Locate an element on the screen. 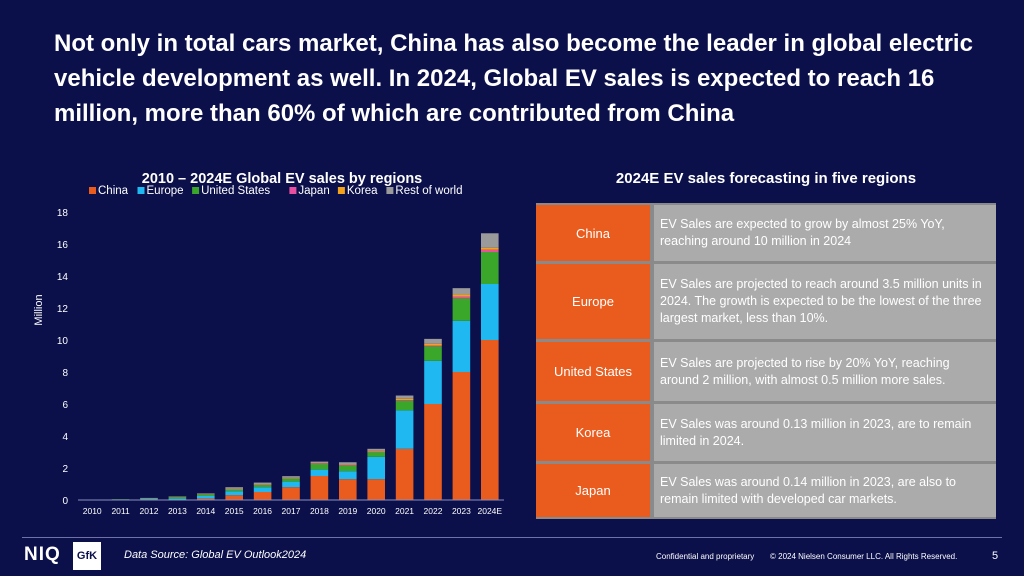 Image resolution: width=1024 pixels, height=576 pixels. bar-europe-2012 is located at coordinates (149, 499).